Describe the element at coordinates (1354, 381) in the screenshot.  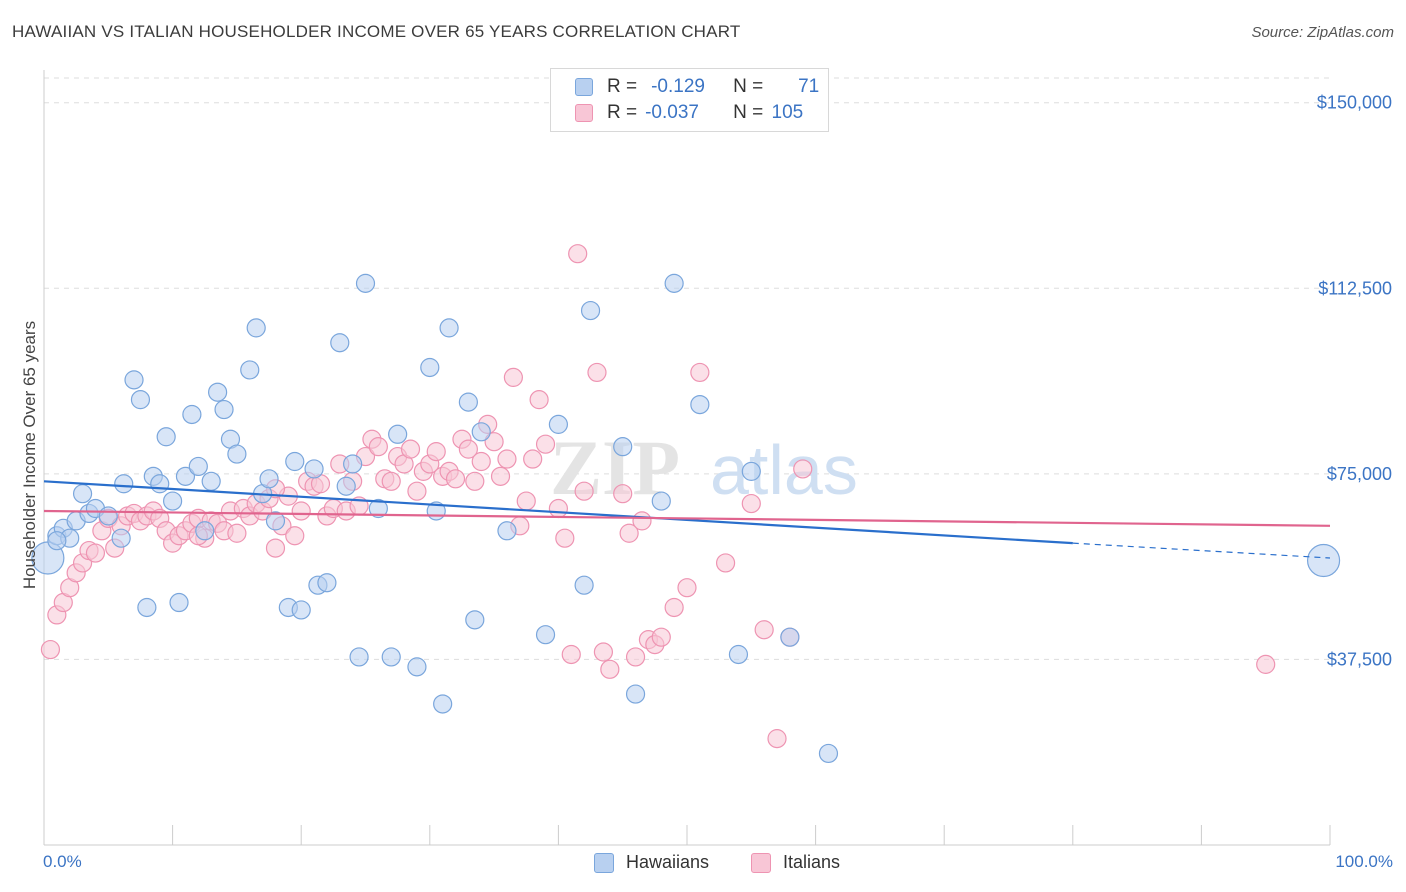
I see `y-tick-labels: $37,500 $75,000 $112,500 $150,000` at that location.